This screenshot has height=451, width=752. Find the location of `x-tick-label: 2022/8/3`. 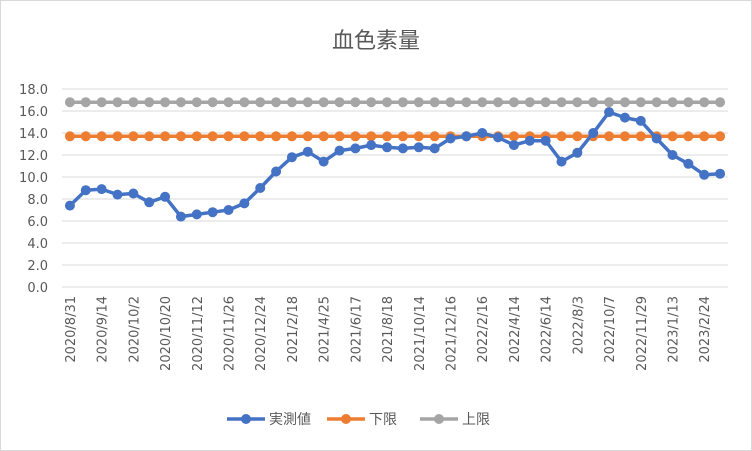

x-tick-label: 2022/8/3 is located at coordinates (578, 325).